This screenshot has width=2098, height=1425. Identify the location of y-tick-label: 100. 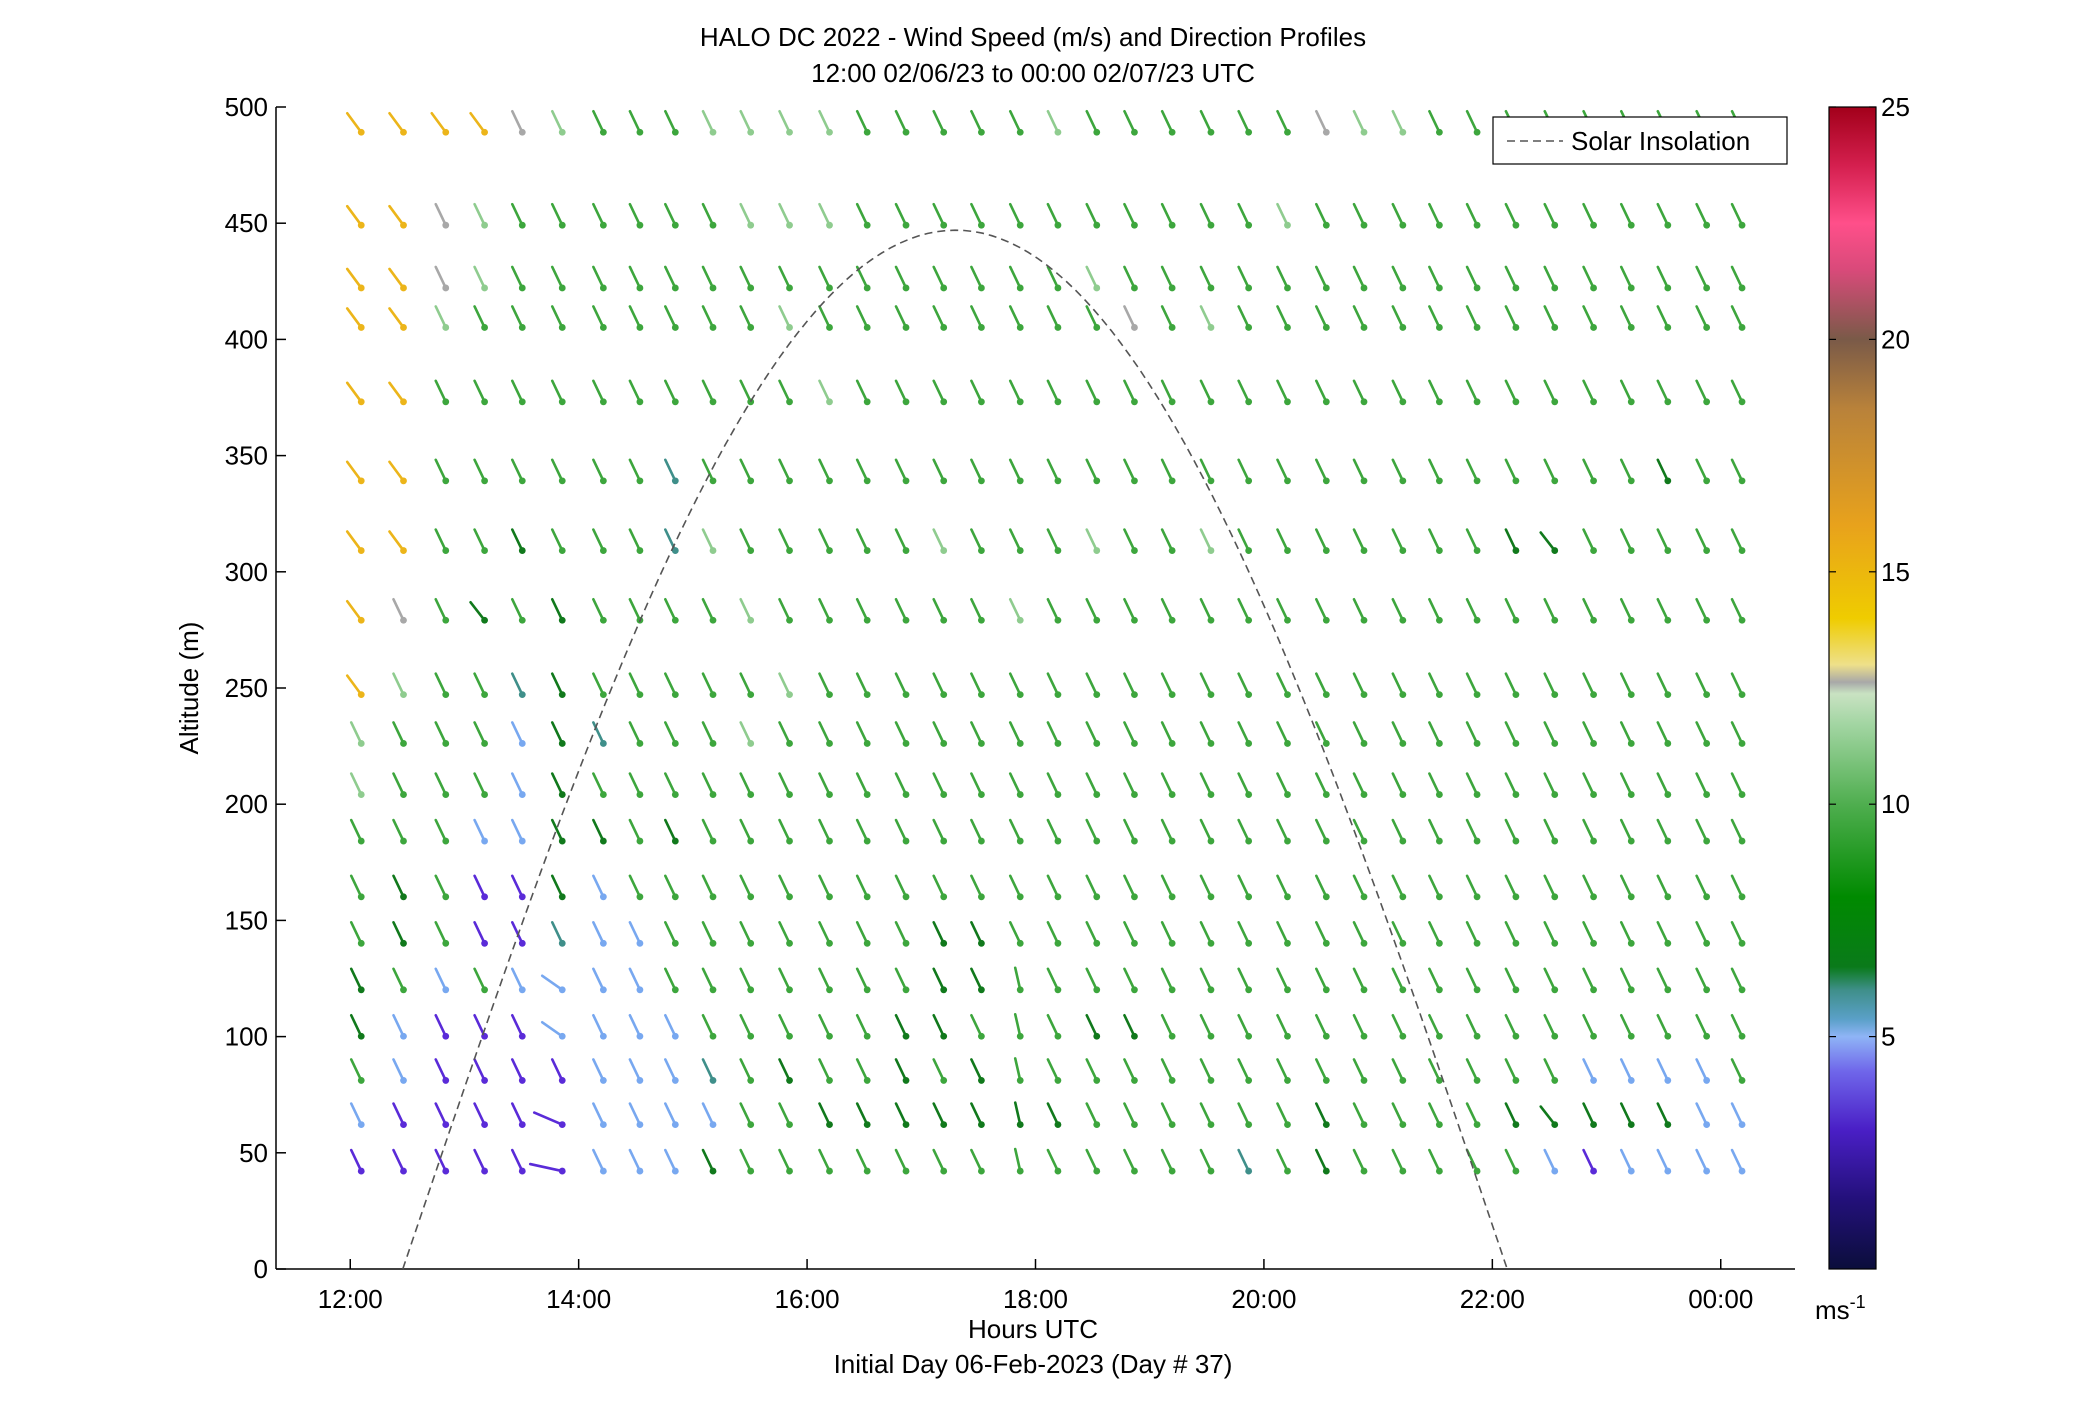
(246, 1037).